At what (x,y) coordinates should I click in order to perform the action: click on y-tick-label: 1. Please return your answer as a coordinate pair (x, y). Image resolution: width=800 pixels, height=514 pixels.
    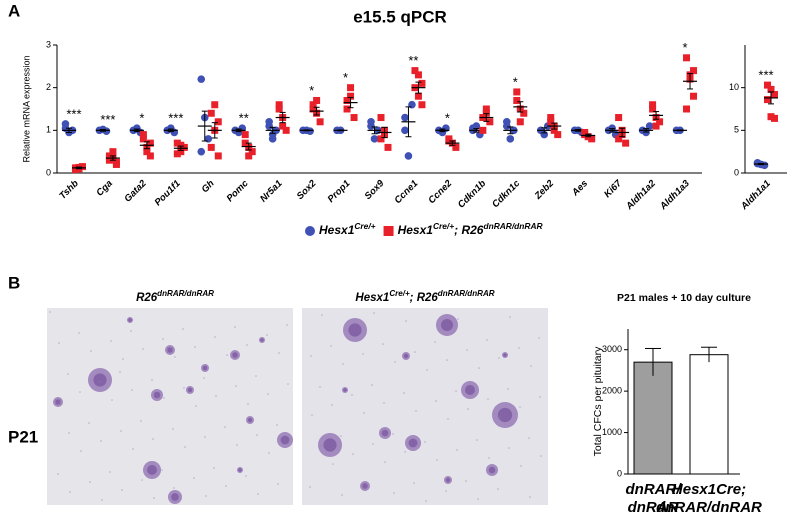
    Looking at the image, I should click on (48, 130).